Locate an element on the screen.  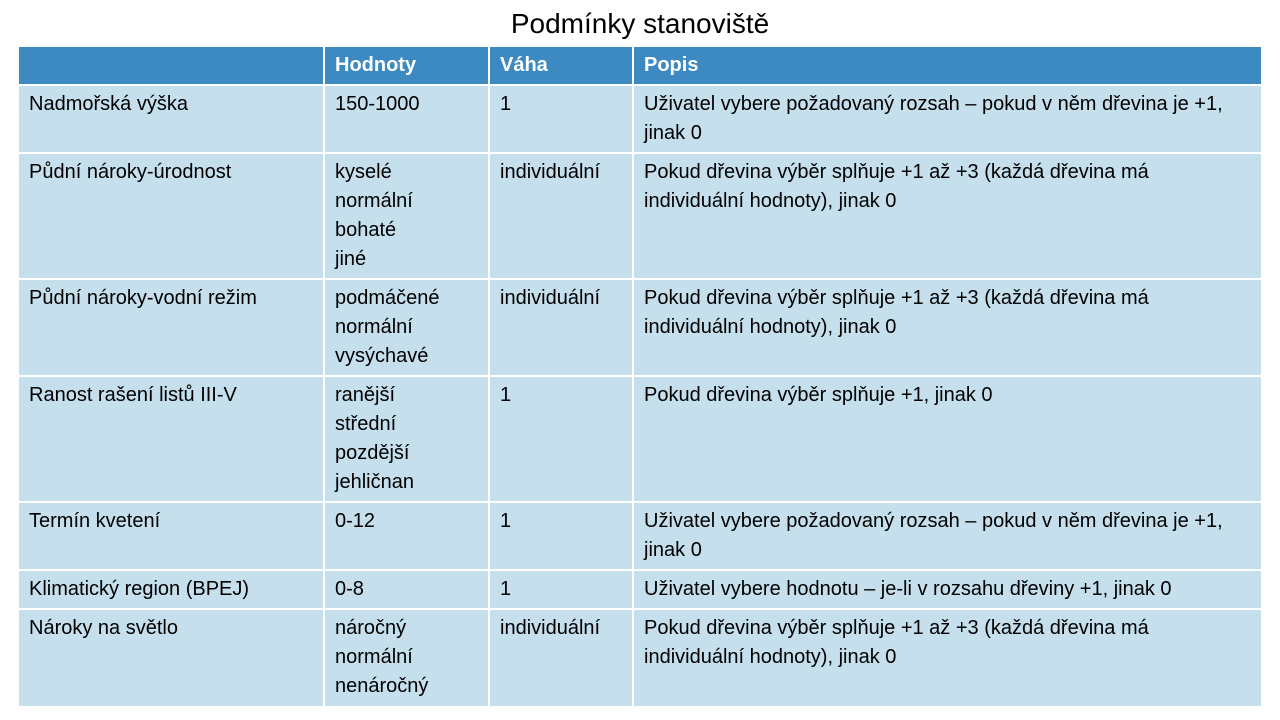
cell-condition-name: Termín kvetení is located at coordinates (172, 535).